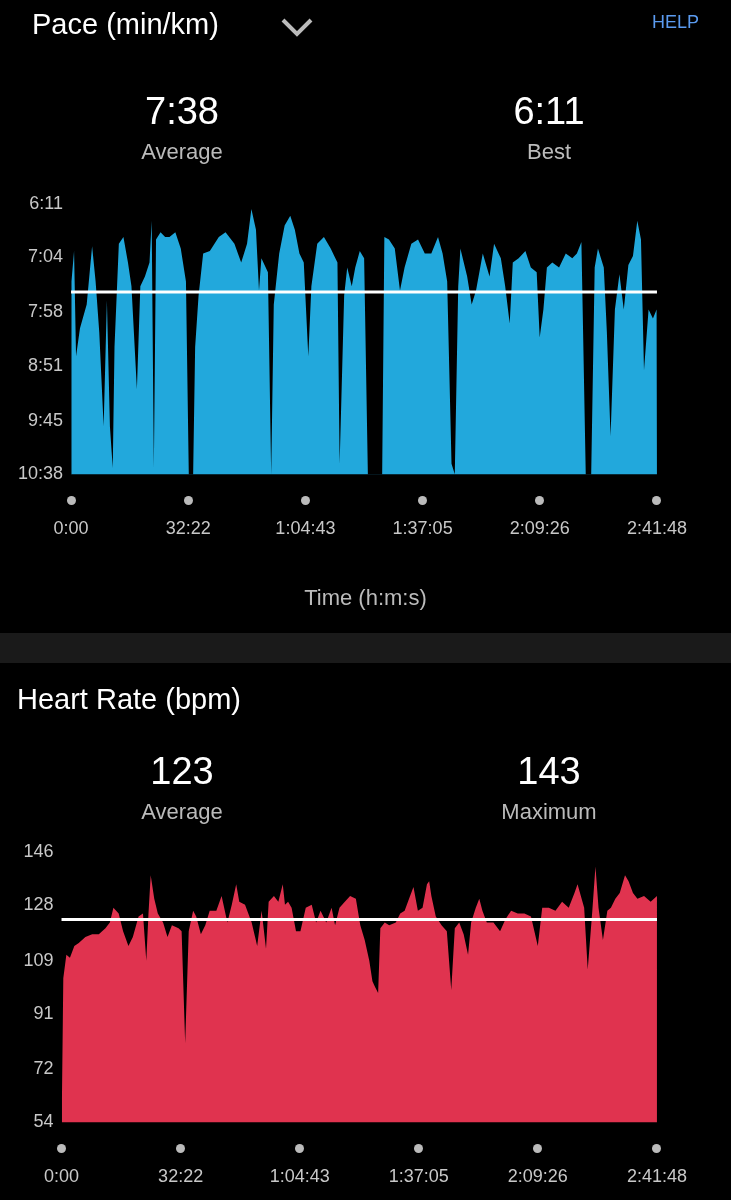 Image resolution: width=731 pixels, height=1200 pixels. I want to click on text: Maximum, so click(549, 812).